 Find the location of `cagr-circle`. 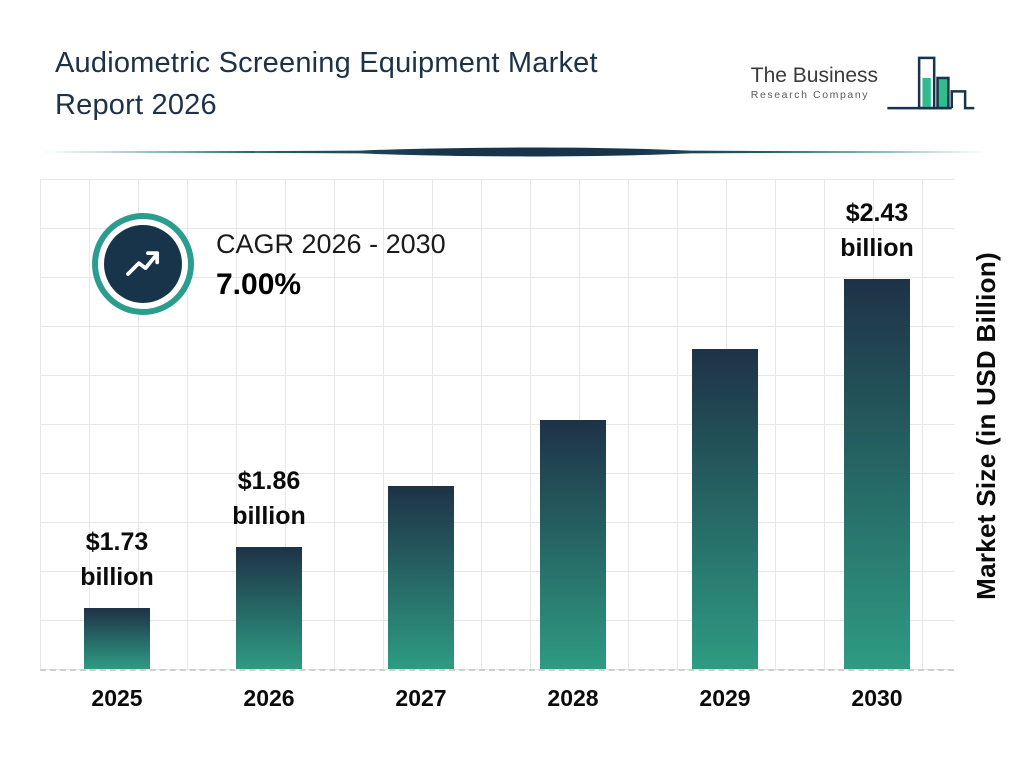

cagr-circle is located at coordinates (143, 264).